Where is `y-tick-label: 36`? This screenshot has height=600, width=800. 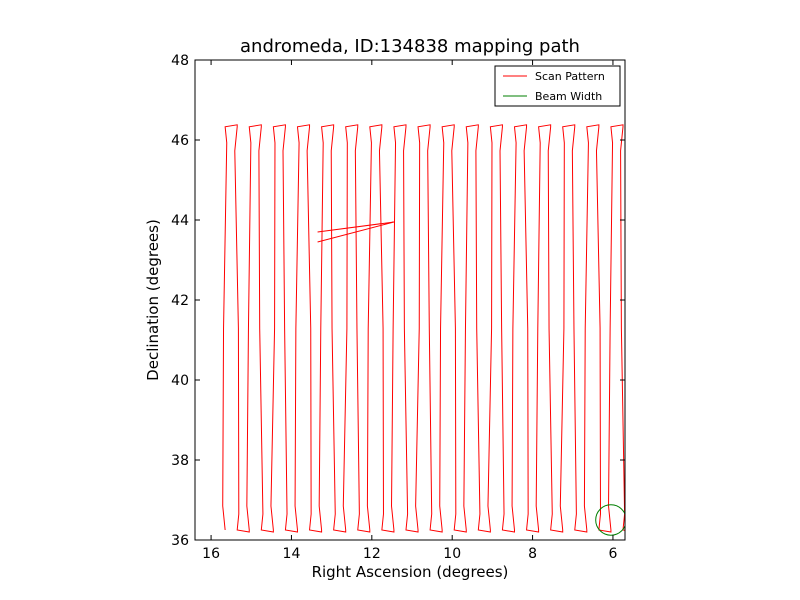 y-tick-label: 36 is located at coordinates (180, 541).